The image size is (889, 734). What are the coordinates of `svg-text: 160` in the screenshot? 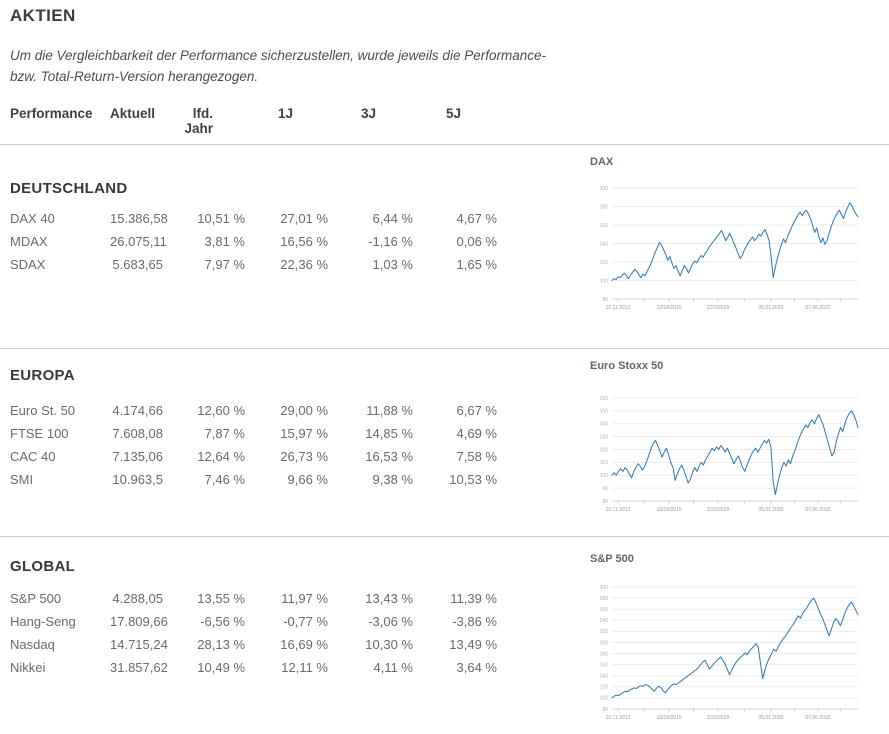 It's located at (604, 665).